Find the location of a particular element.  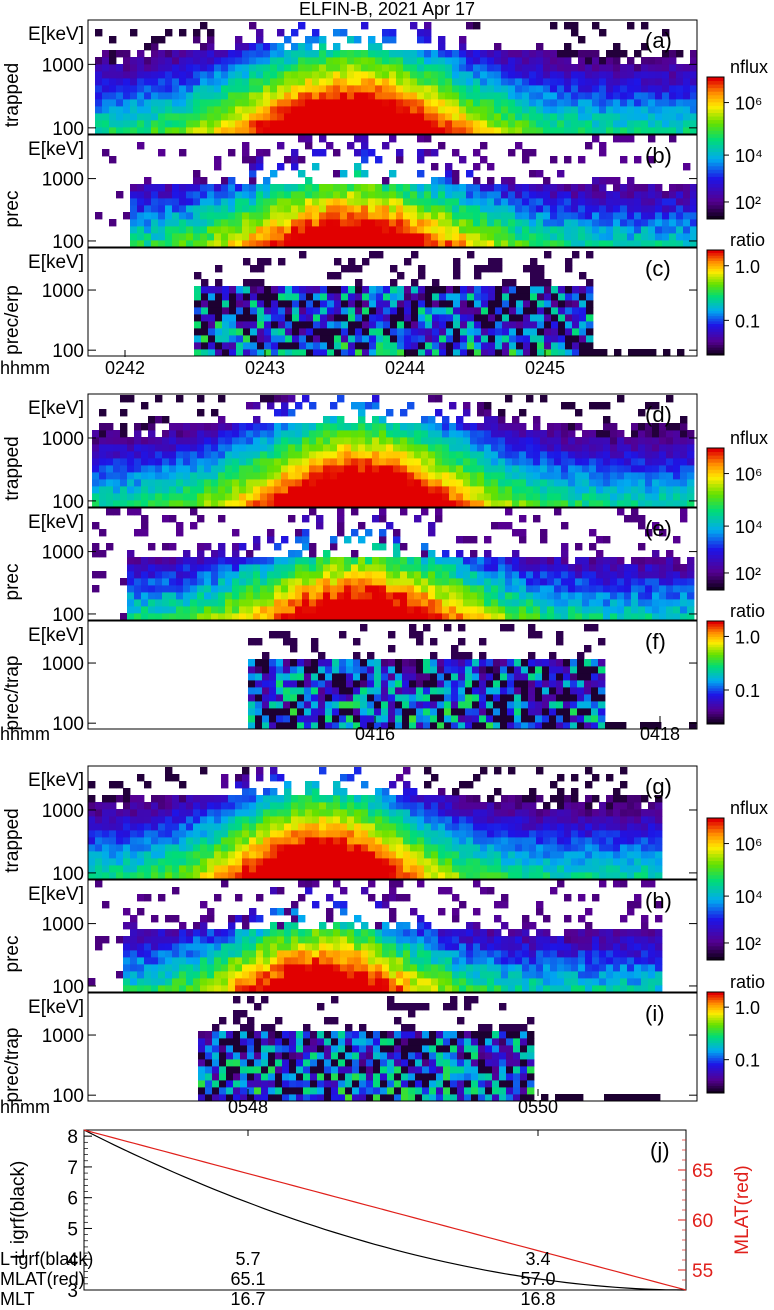

energy-axis-label: E[keV] is located at coordinates (56, 34).